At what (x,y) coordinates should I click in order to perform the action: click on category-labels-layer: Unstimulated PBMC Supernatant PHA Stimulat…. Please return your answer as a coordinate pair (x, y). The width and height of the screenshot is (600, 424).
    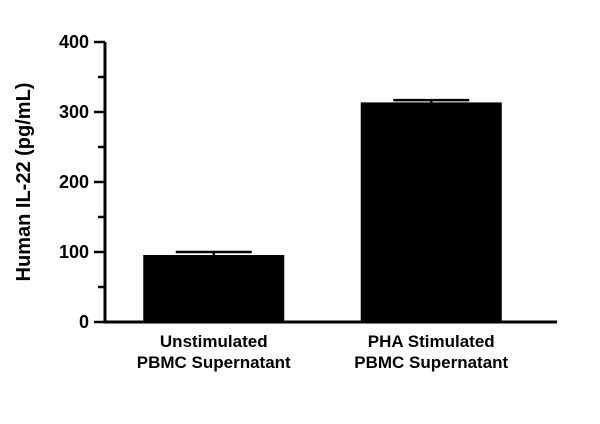
    Looking at the image, I should click on (323, 352).